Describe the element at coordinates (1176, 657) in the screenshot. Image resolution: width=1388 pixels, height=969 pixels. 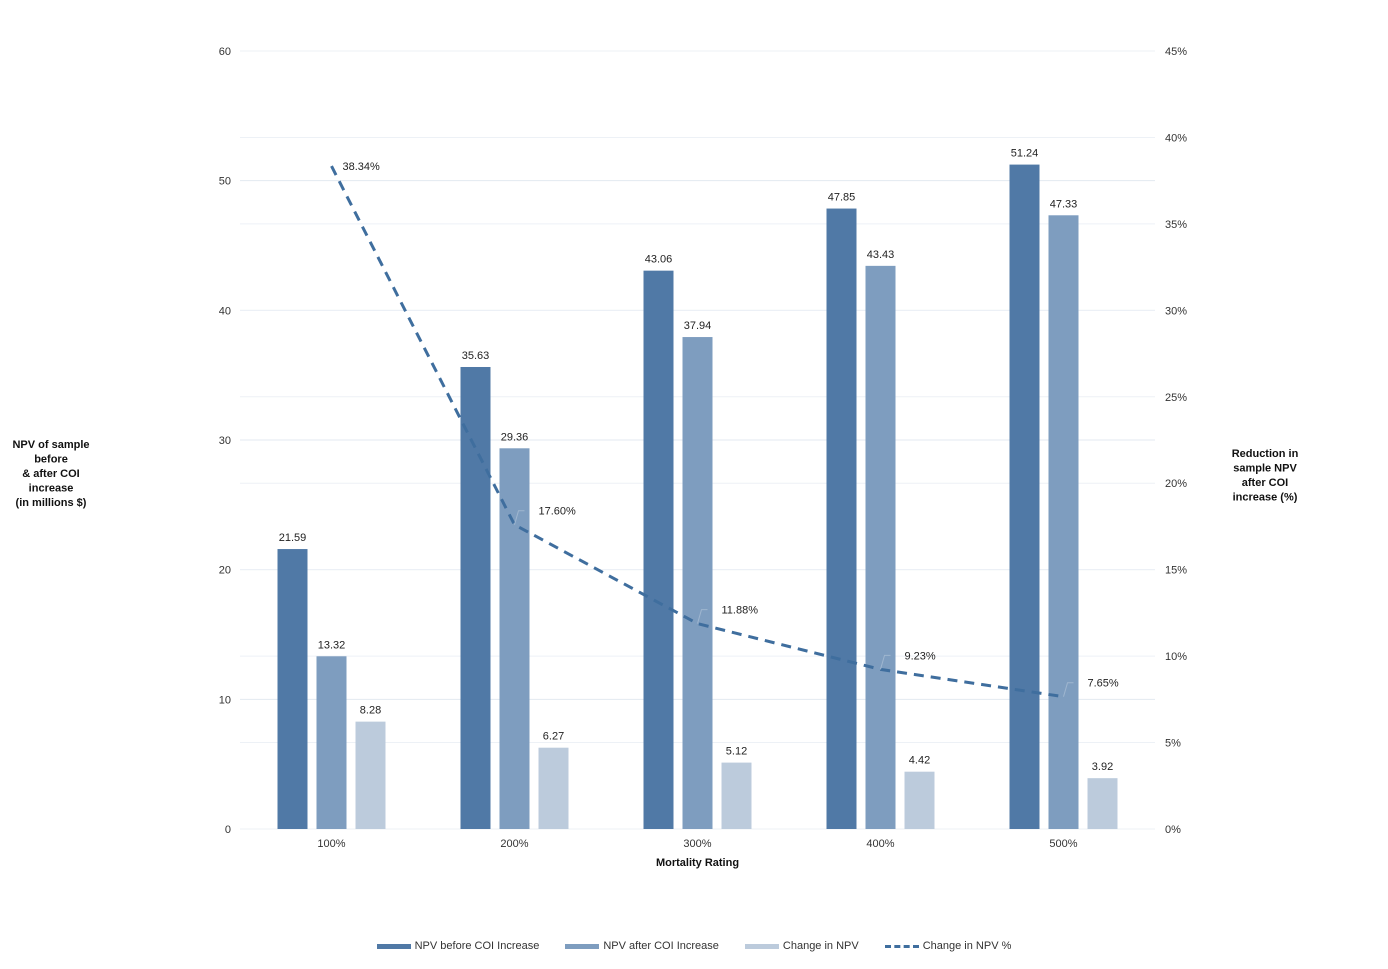
I see `y2-tick-label: 10%` at that location.